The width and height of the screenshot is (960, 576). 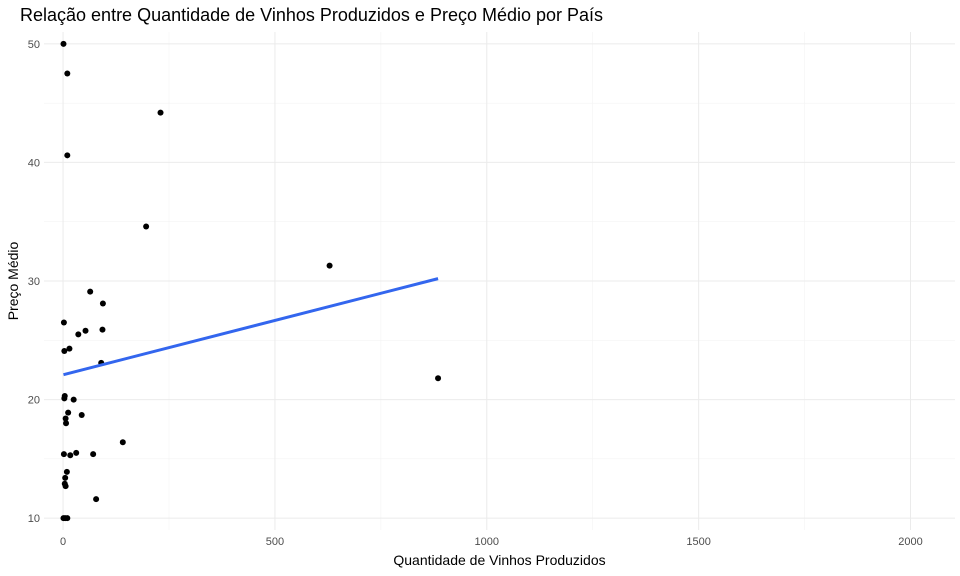 What do you see at coordinates (910, 542) in the screenshot?
I see `x-tick-label: 2000` at bounding box center [910, 542].